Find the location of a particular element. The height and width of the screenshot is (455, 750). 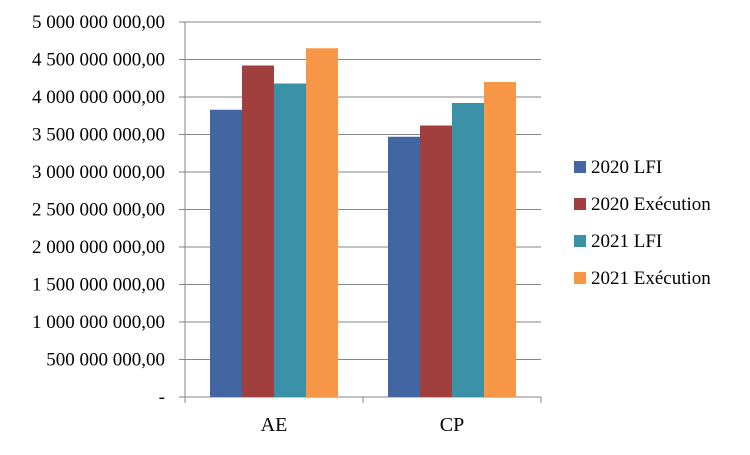

x-category-label: CP is located at coordinates (452, 425).